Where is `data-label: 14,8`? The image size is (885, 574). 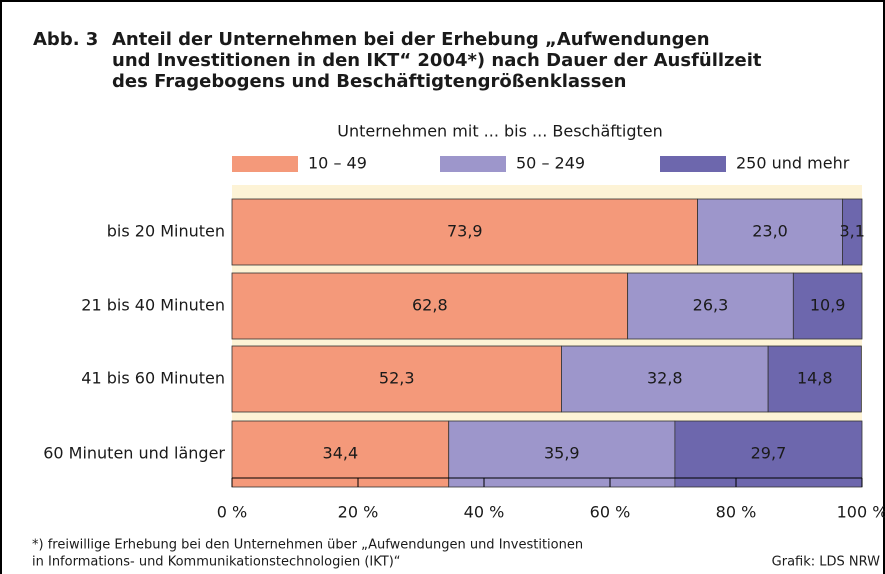
data-label: 14,8 is located at coordinates (815, 378).